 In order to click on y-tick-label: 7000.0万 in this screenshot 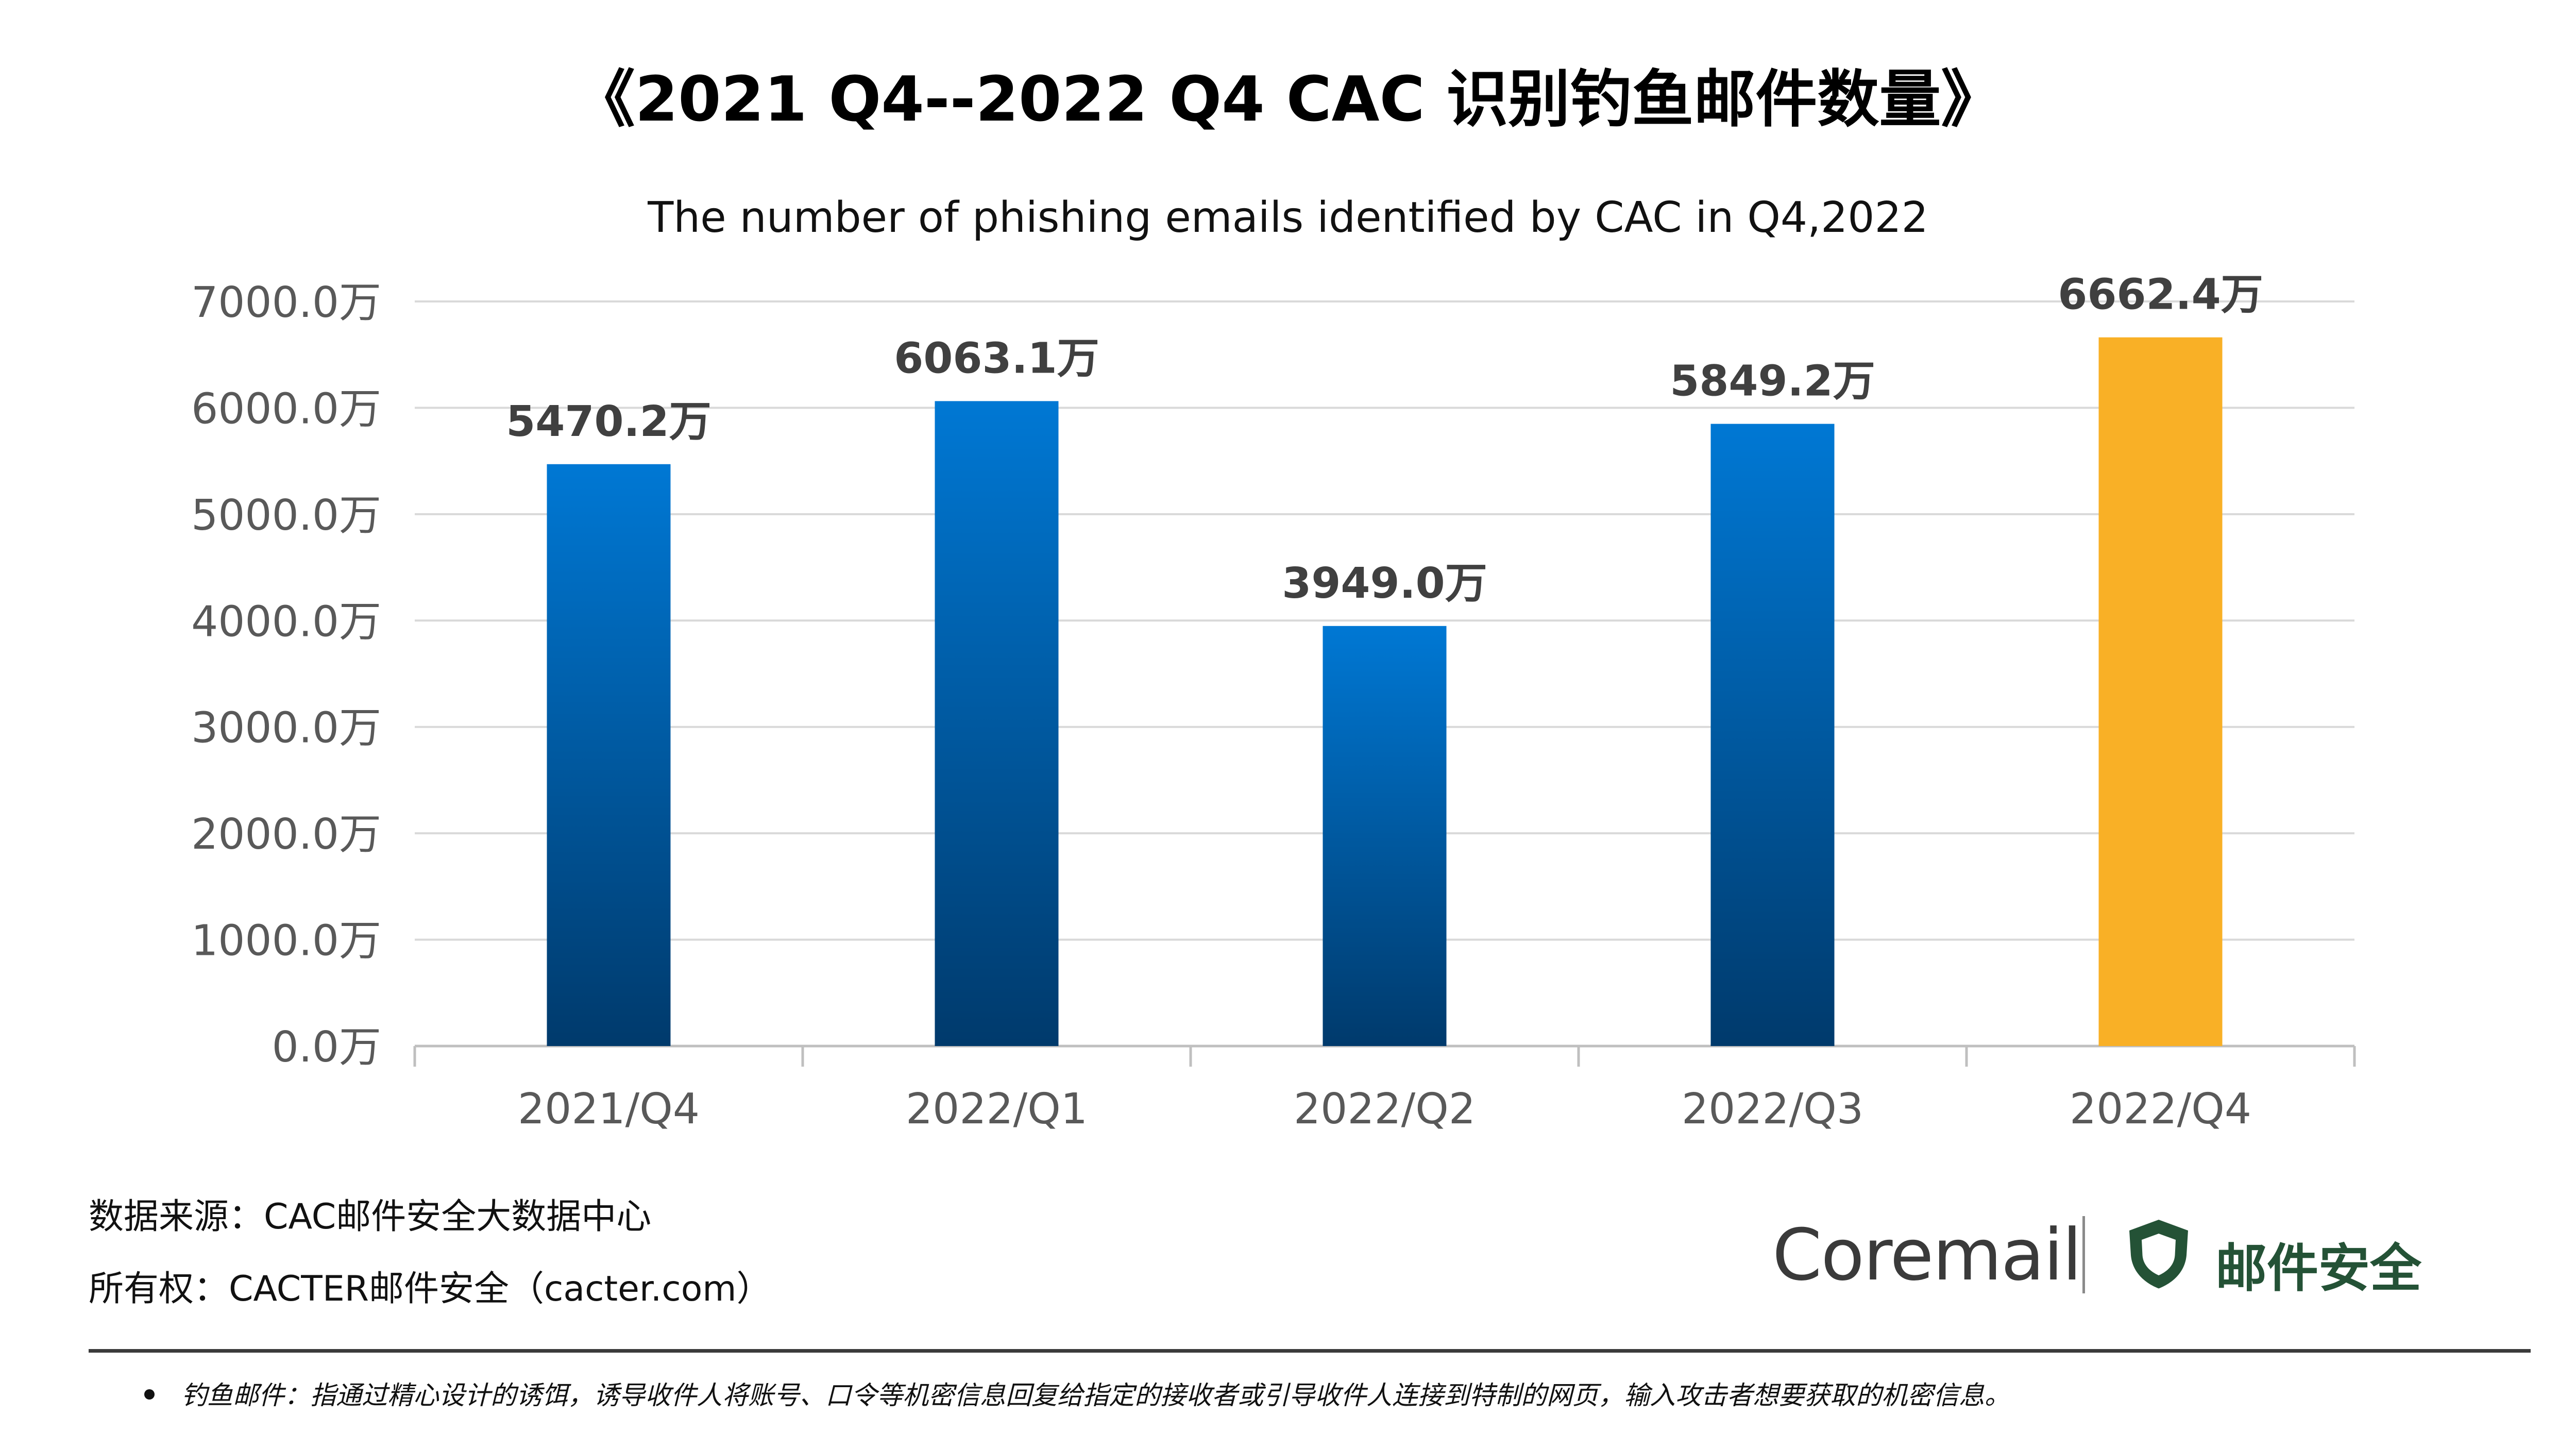, I will do `click(286, 302)`.